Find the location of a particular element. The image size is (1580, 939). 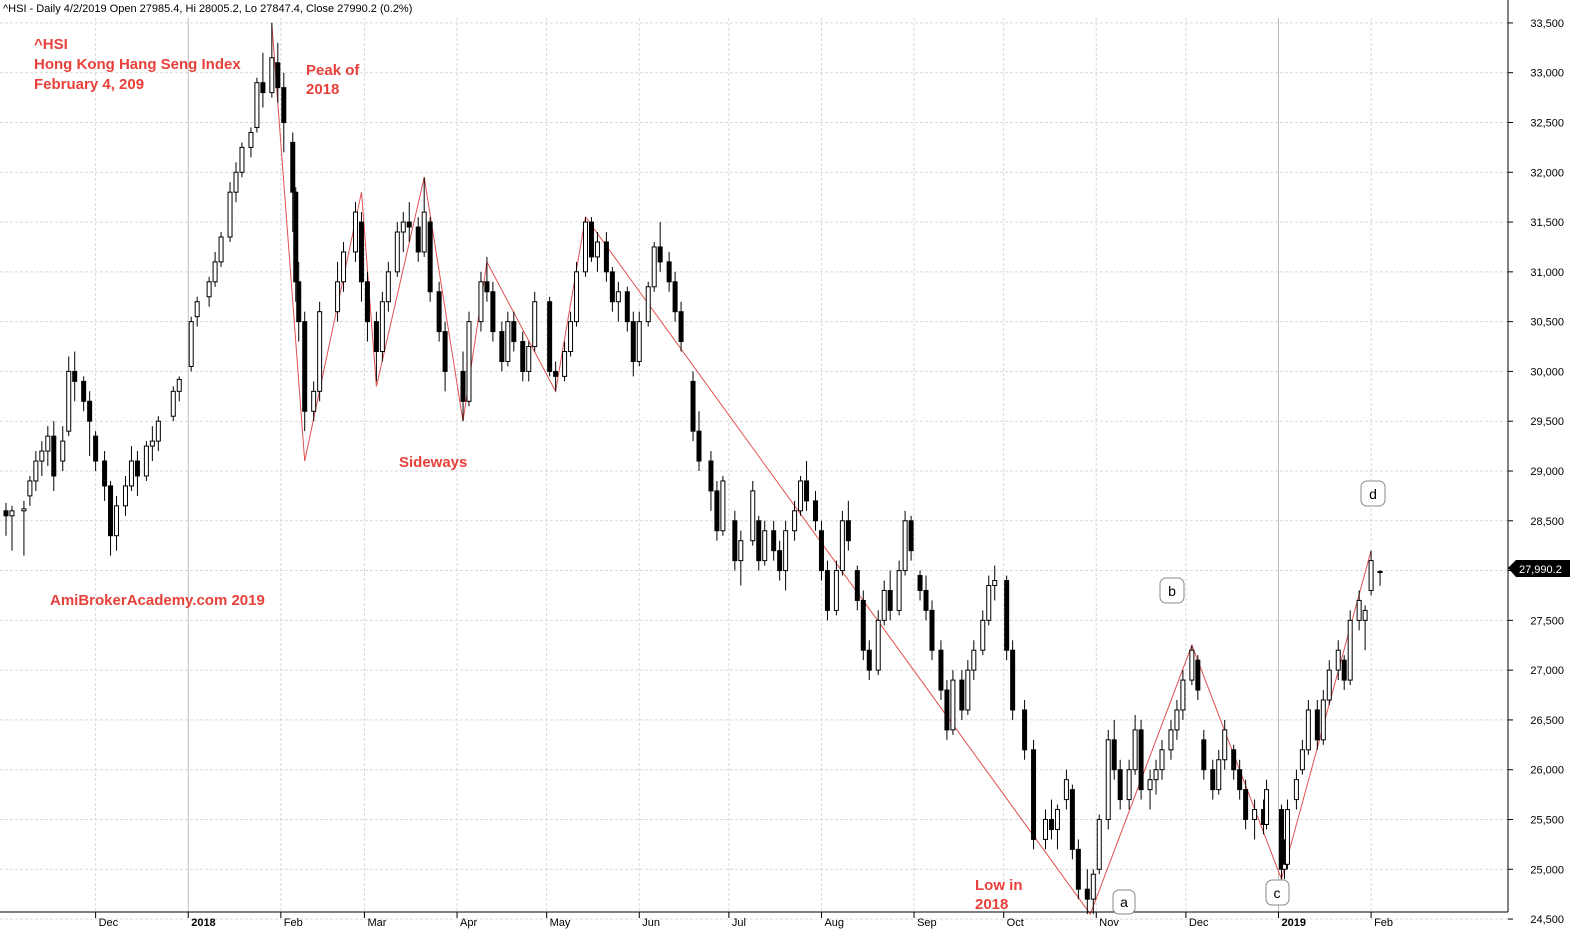

peak-line-2: 2018 is located at coordinates (322, 89).